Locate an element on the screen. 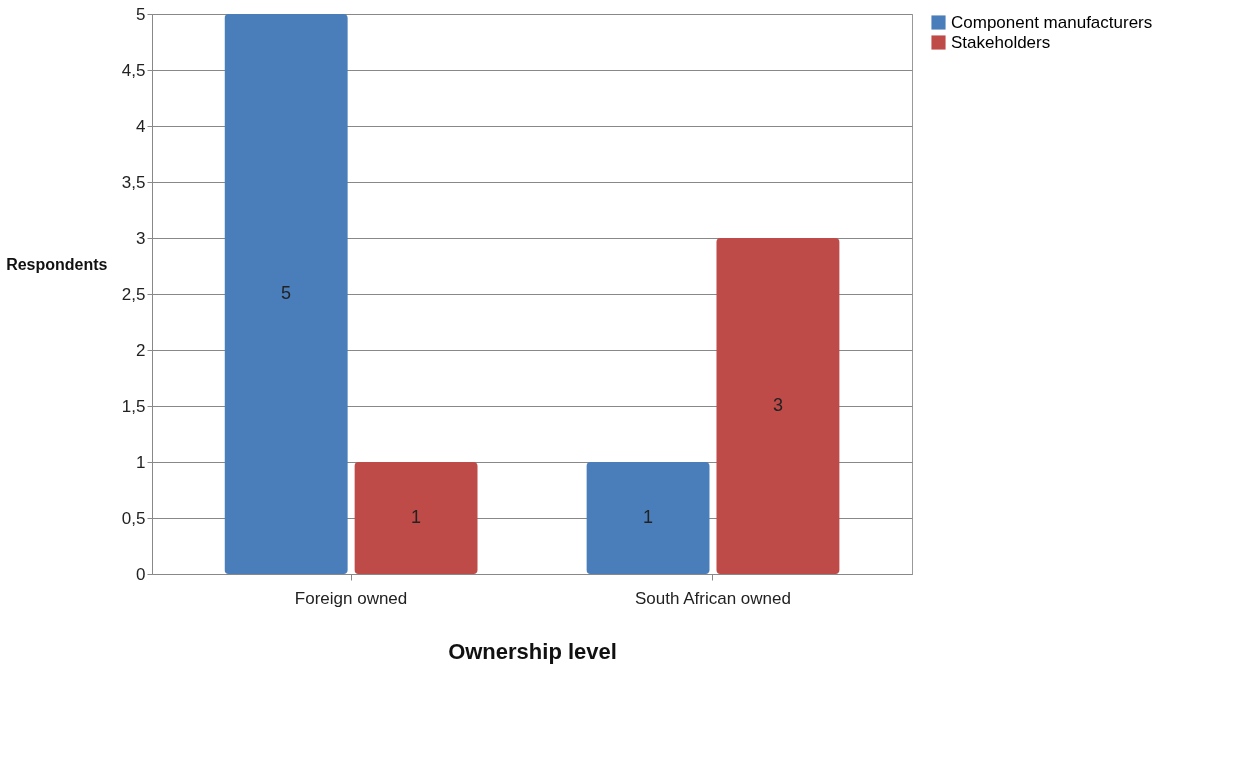  data-label: 5 is located at coordinates (286, 293).